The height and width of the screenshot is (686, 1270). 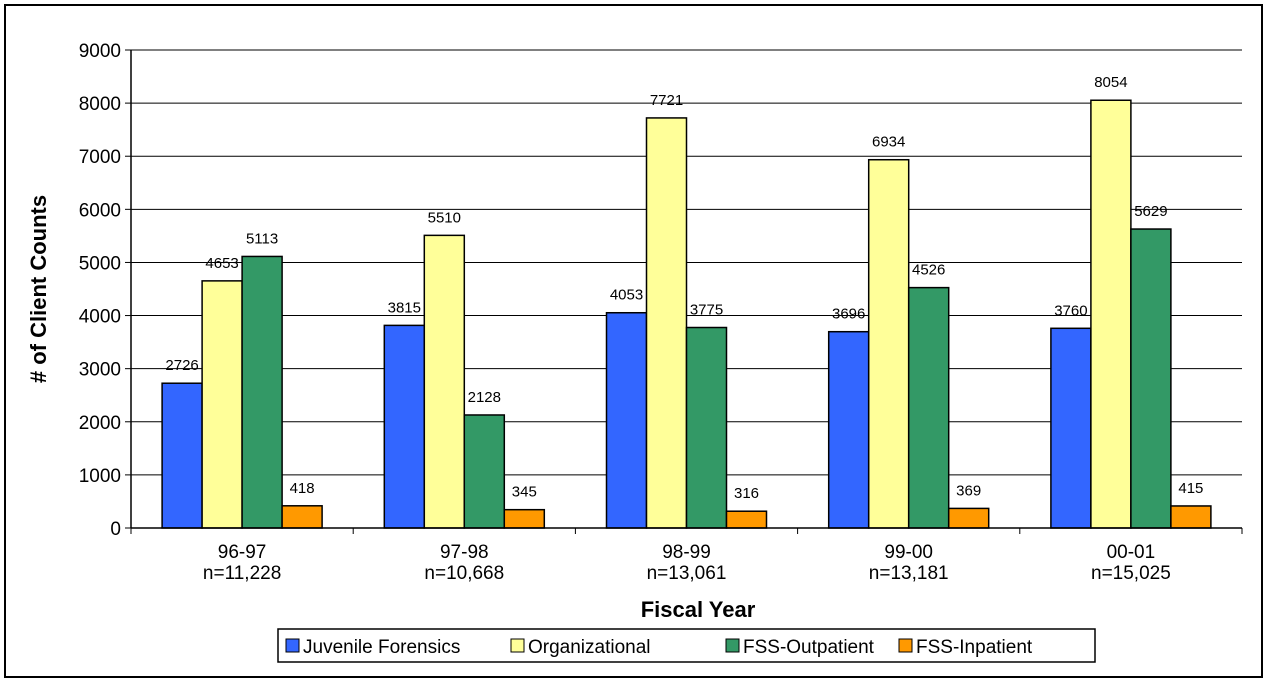 I want to click on x-tick-label: 00-01, so click(x=1131, y=552).